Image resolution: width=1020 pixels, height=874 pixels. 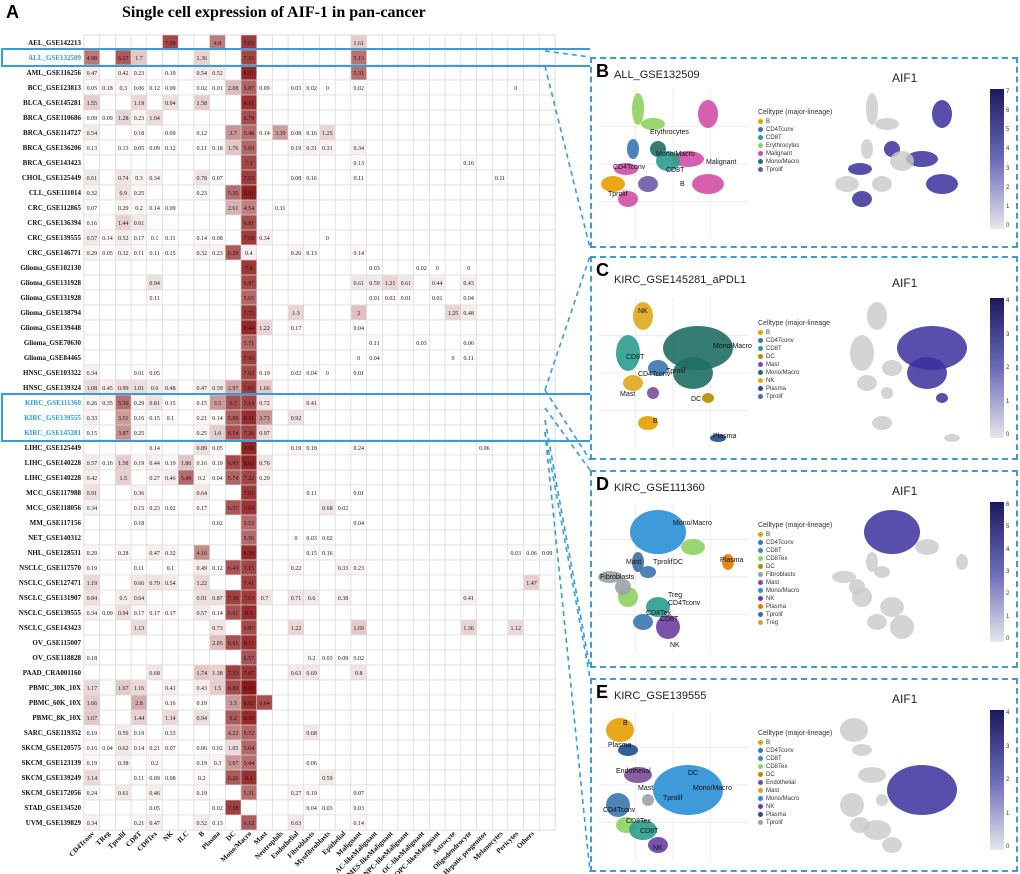 I want to click on heatmap-value: 6.12, so click(x=249, y=824).